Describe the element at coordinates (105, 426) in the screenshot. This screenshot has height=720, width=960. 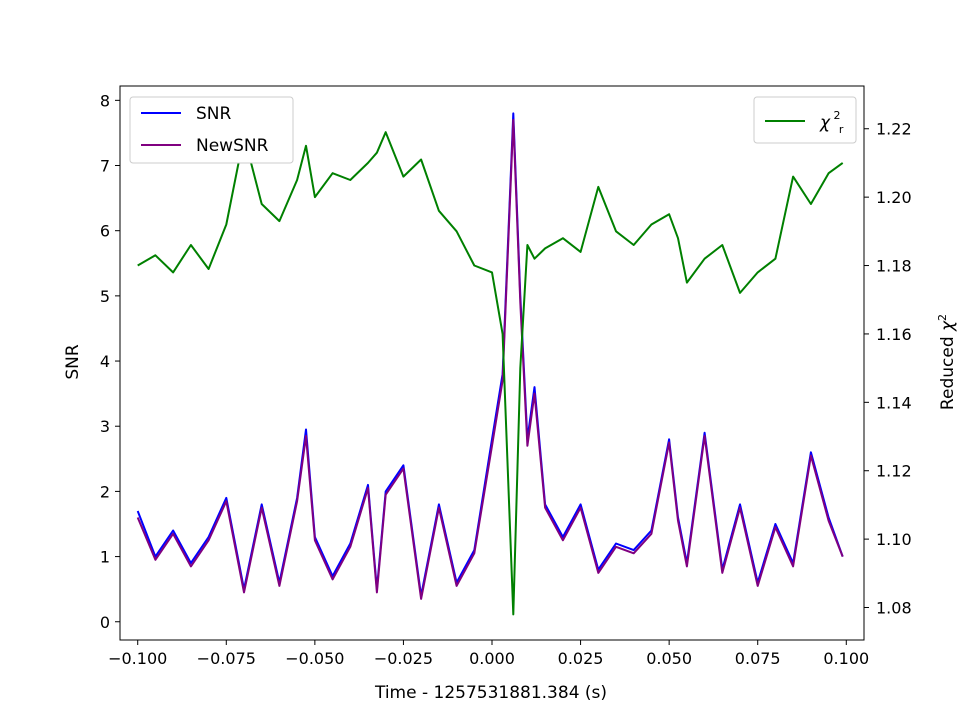
I see `y-tick-label: 3` at that location.